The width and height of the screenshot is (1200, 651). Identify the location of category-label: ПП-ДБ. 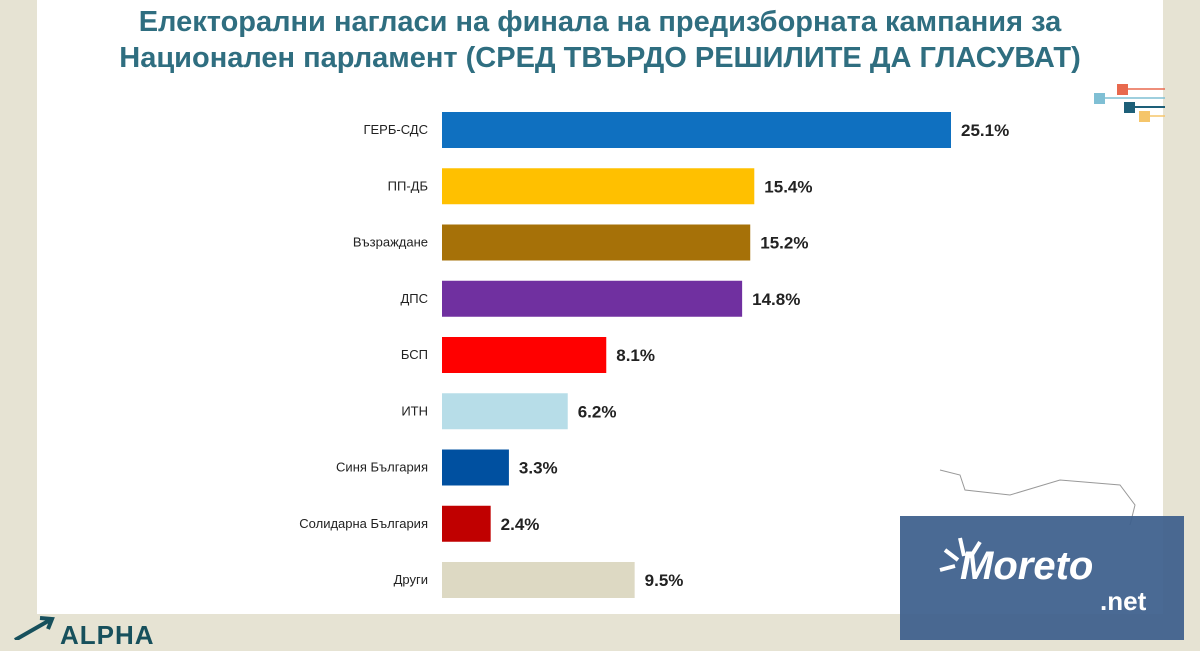
(408, 185).